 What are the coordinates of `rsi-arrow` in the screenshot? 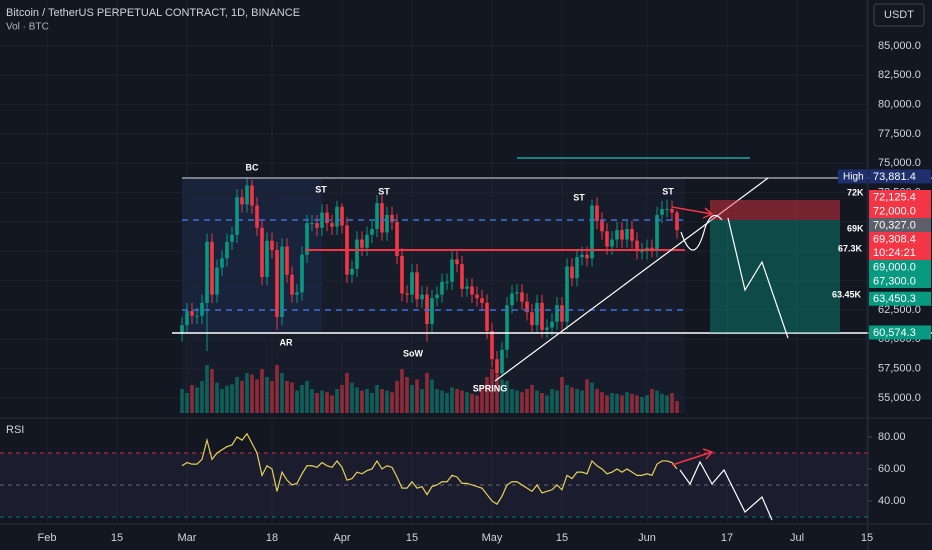 It's located at (692, 458).